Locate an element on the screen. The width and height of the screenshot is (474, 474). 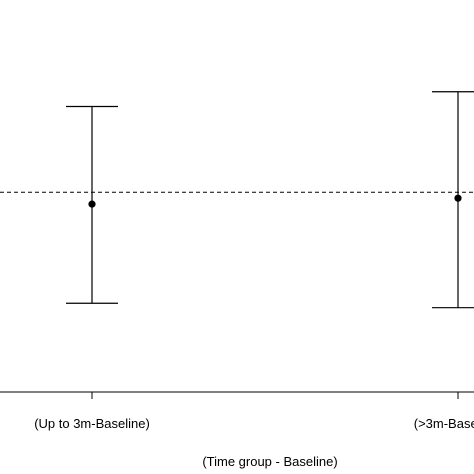
x-tick-label: (>3m-Baseline) is located at coordinates (444, 423).